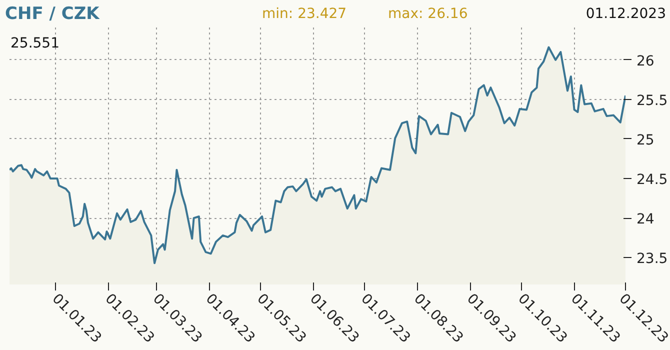  Describe the element at coordinates (645, 61) in the screenshot. I see `y-tick-label: 26` at that location.